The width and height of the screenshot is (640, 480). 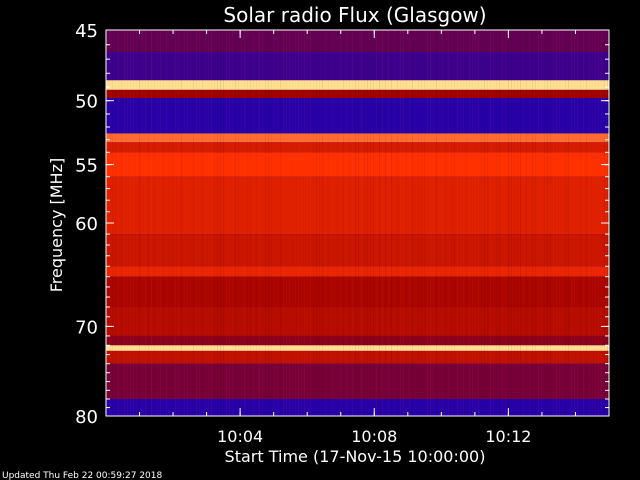 I want to click on x-tick-label: 10:12, so click(x=508, y=436).